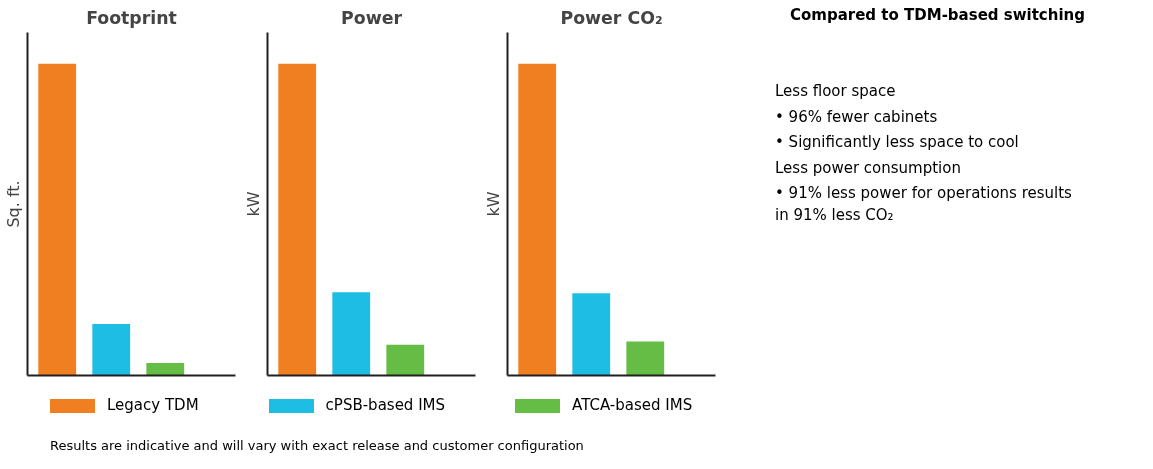 The image size is (1153, 469). I want to click on chart-title: Footprint, so click(131, 17).